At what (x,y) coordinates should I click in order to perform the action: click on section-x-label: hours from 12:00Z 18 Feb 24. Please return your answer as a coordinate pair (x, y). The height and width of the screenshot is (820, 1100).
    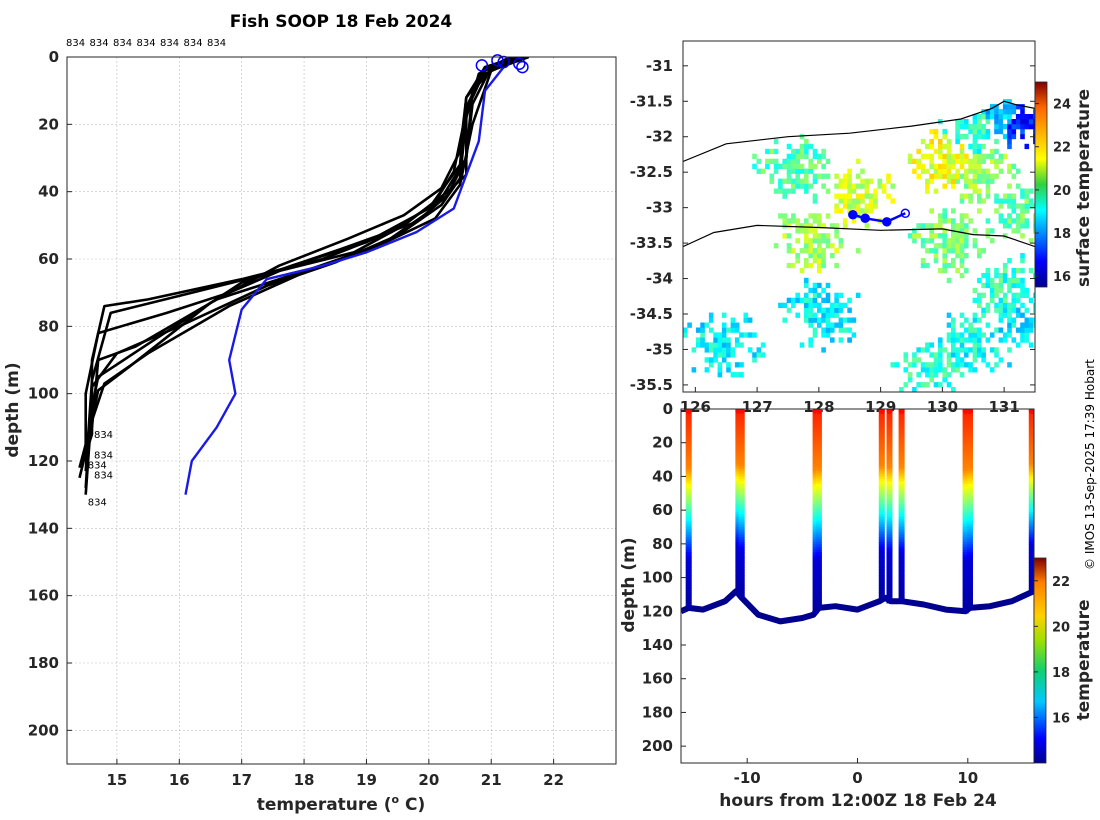
    Looking at the image, I should click on (858, 801).